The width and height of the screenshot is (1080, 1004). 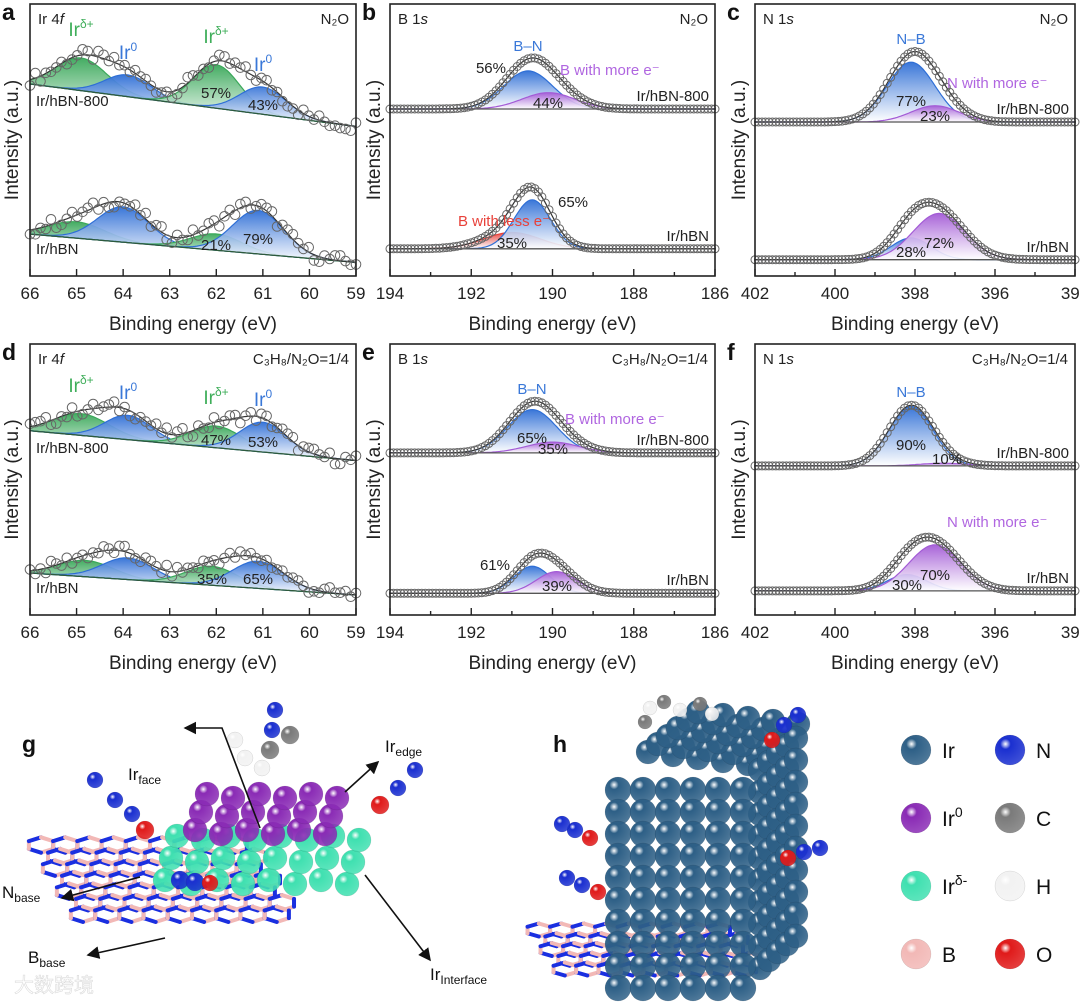 I want to click on sample-top: Ir/hBN-800 90% N–B 10%, so click(x=915, y=427).